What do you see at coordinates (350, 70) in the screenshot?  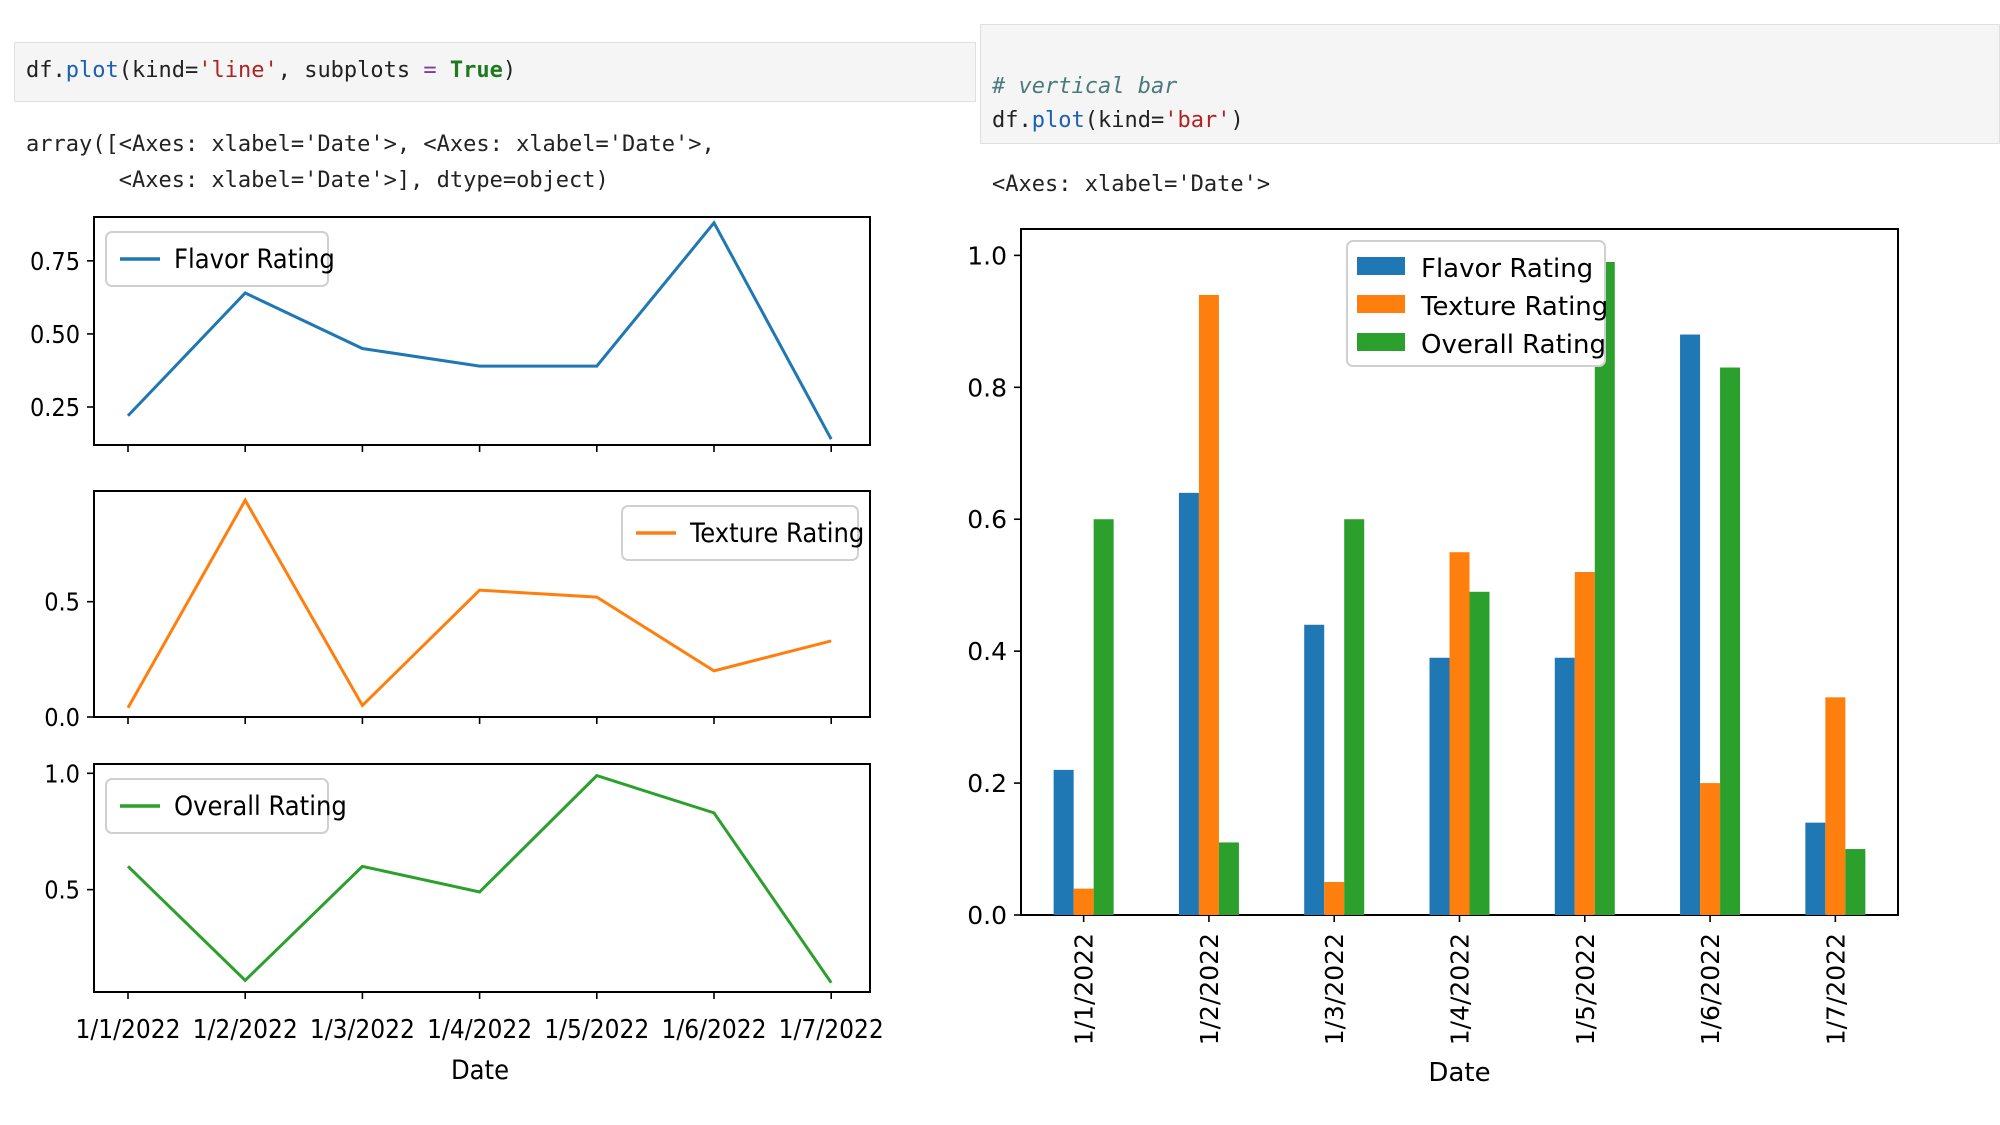 I see `code-token: , subplots` at bounding box center [350, 70].